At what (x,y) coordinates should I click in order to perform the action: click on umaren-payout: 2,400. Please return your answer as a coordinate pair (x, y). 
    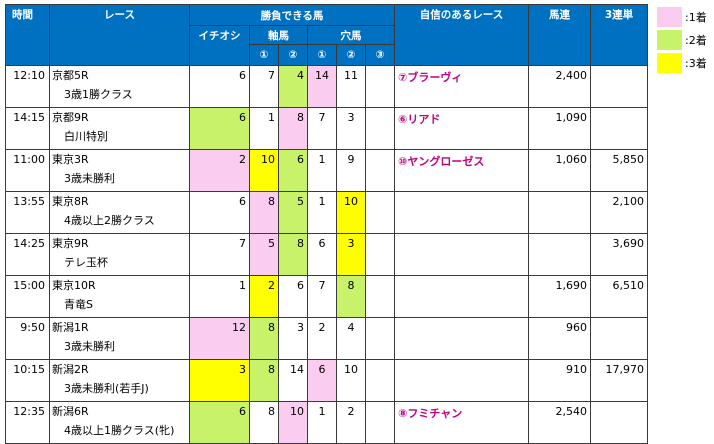
    Looking at the image, I should click on (559, 86).